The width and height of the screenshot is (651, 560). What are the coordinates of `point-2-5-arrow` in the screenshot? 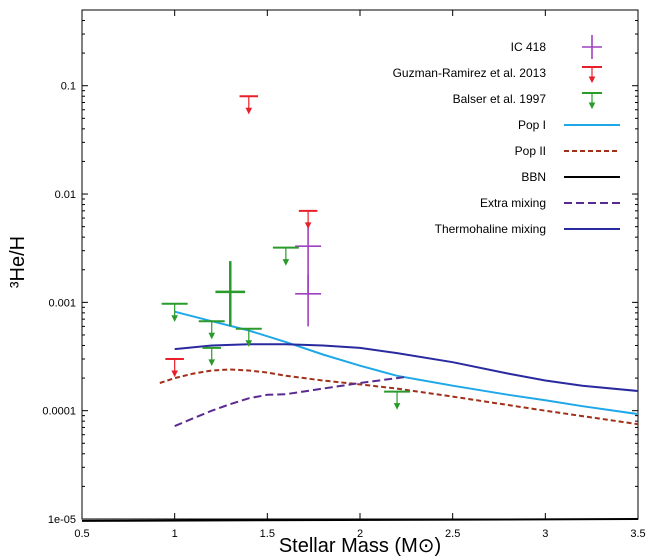 It's located at (397, 406).